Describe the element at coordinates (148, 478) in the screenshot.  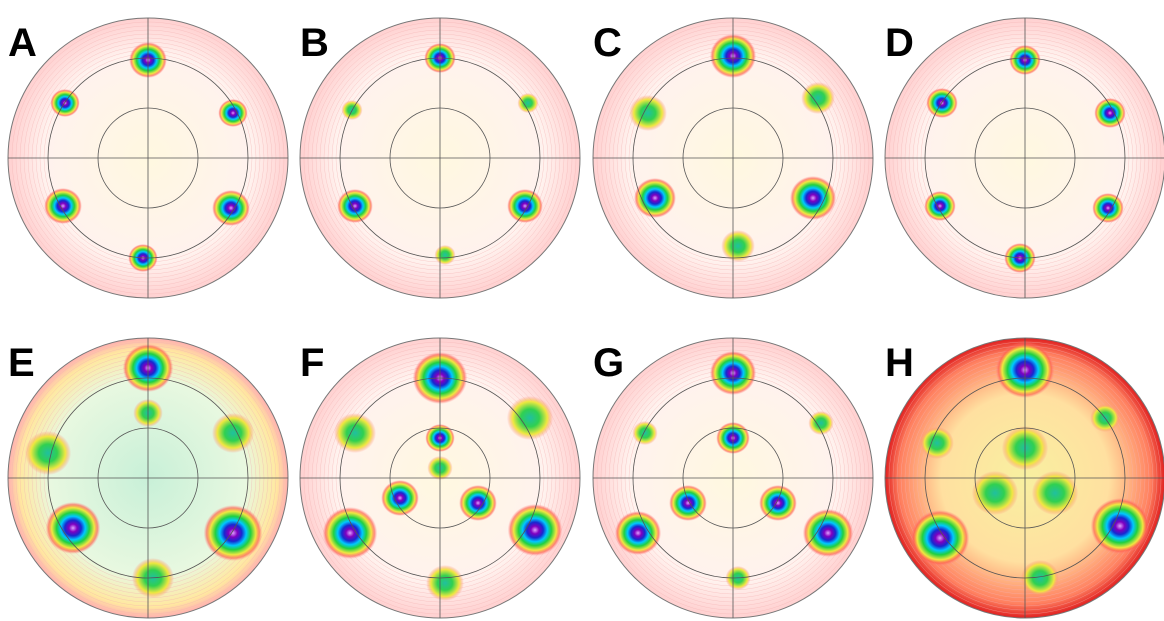
I see `pole-figure: E` at that location.